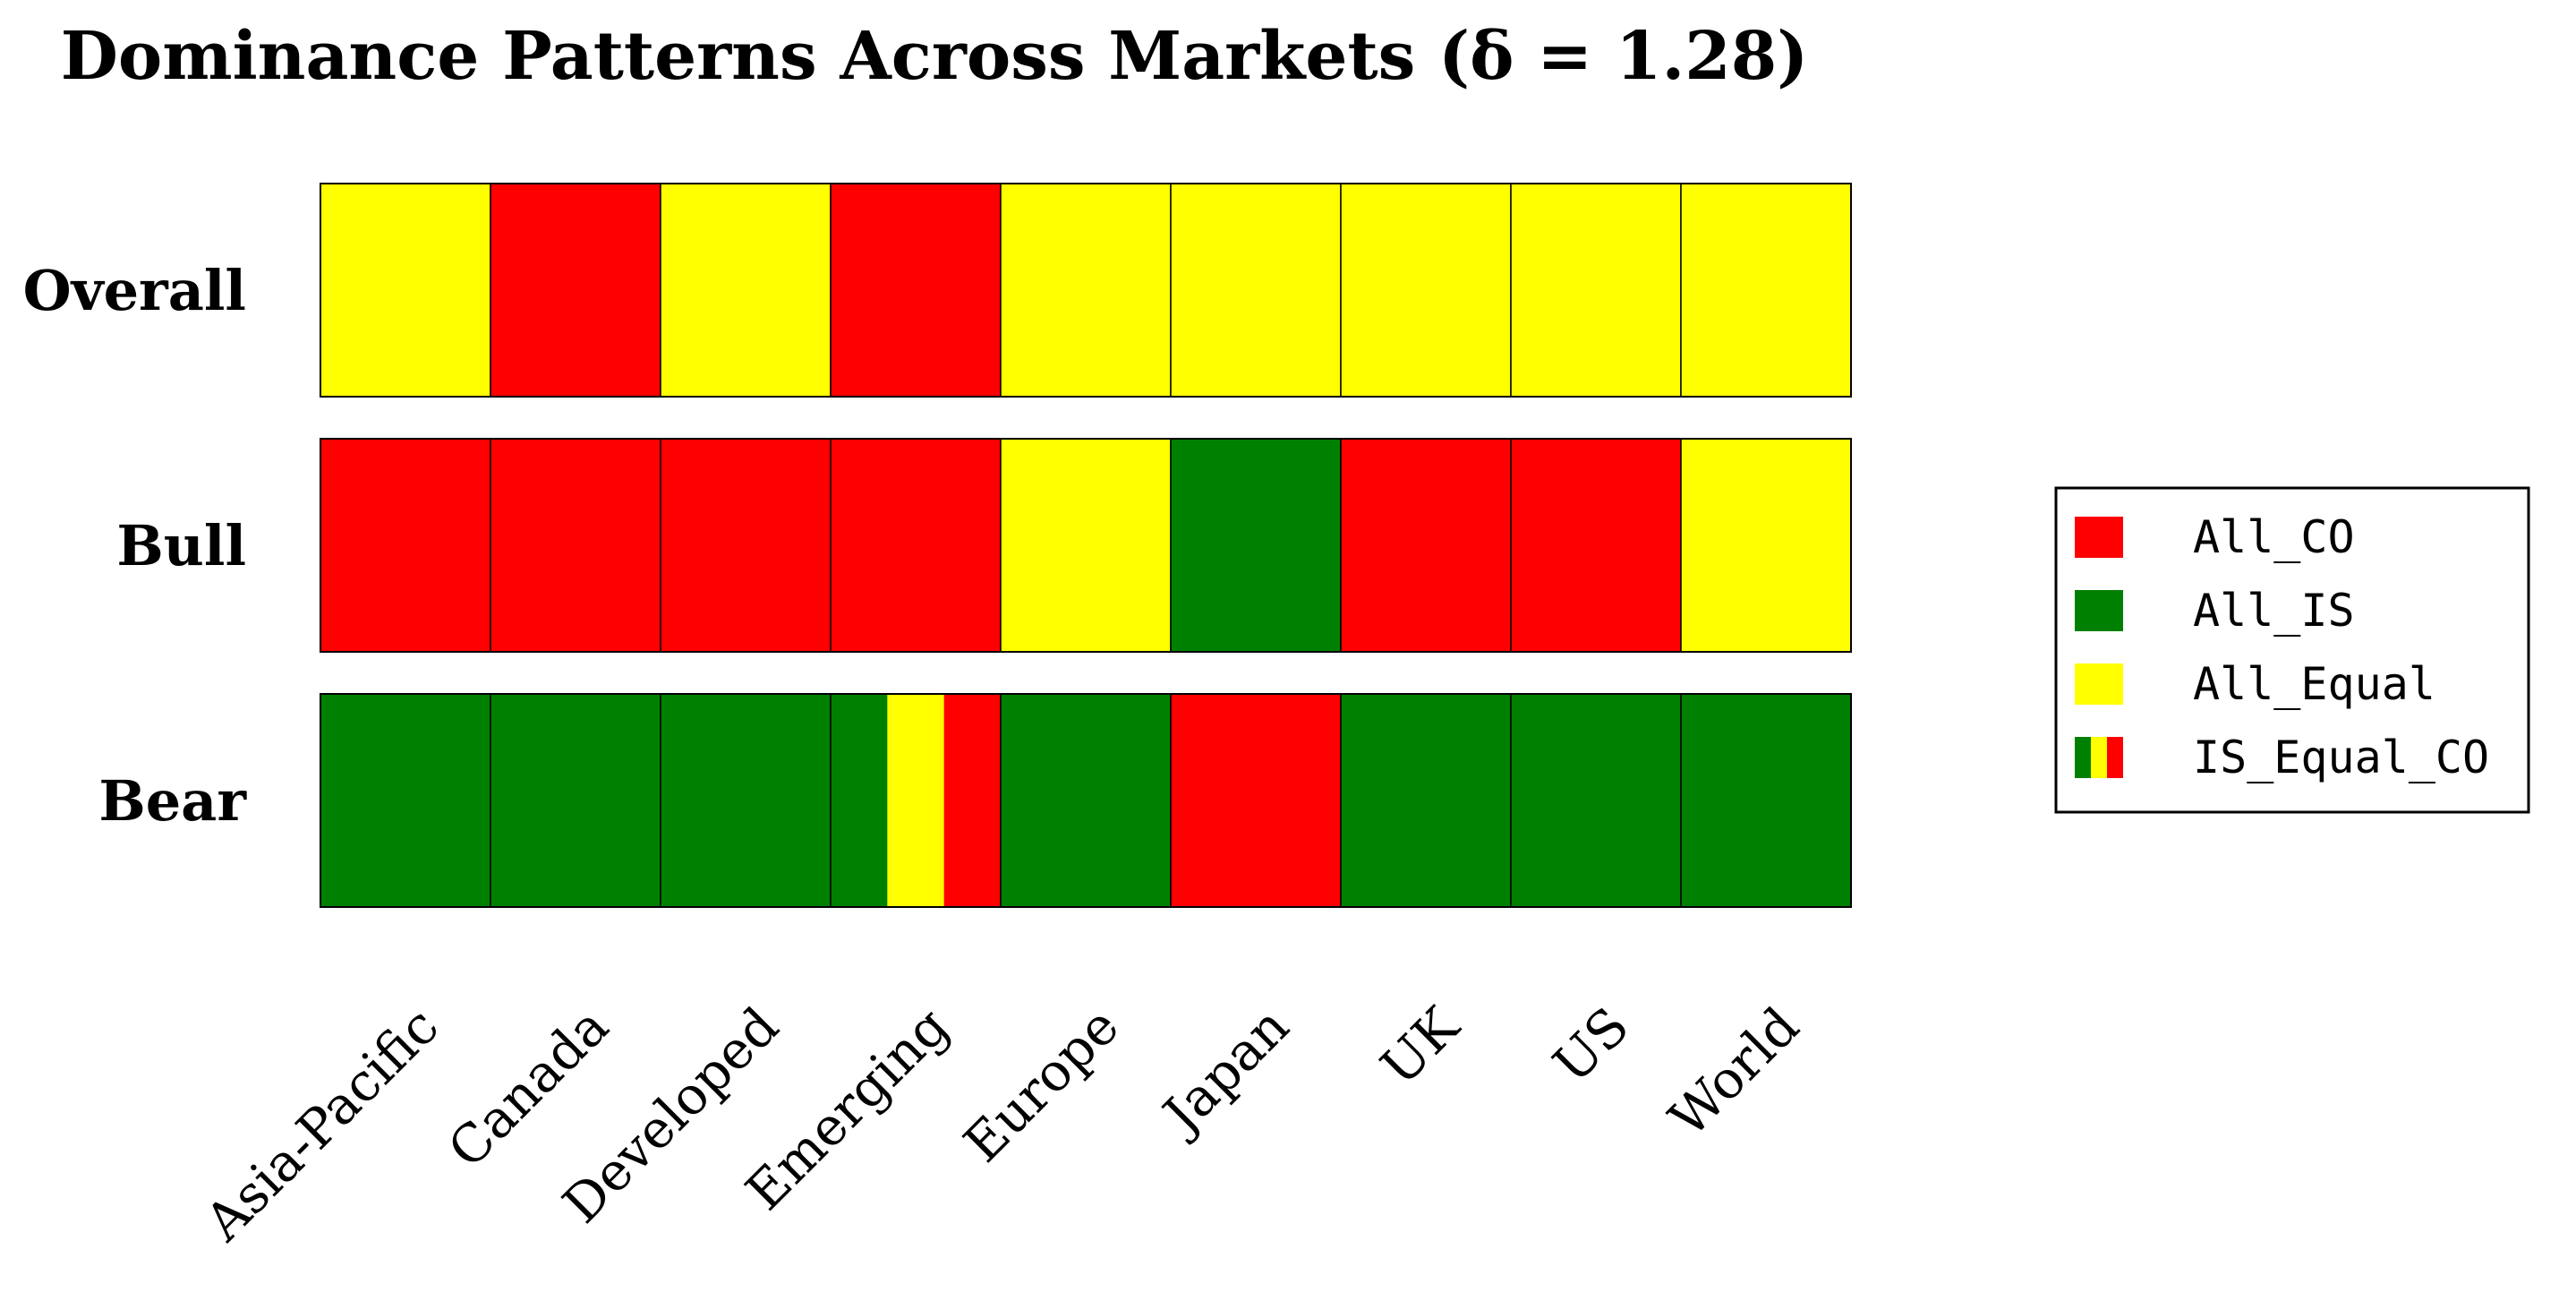  What do you see at coordinates (1591, 1045) in the screenshot?
I see `column-label: US` at bounding box center [1591, 1045].